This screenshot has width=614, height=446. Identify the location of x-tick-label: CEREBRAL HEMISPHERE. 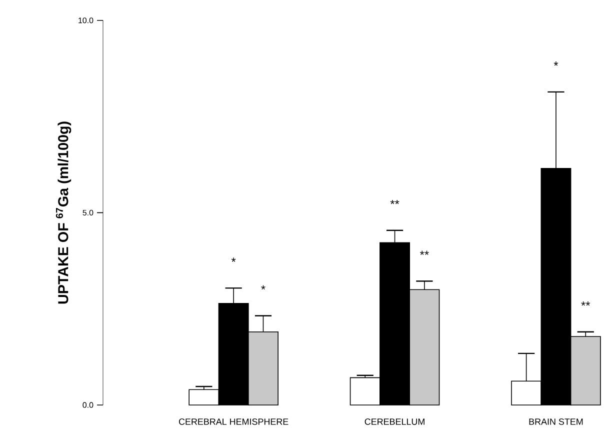
(233, 421).